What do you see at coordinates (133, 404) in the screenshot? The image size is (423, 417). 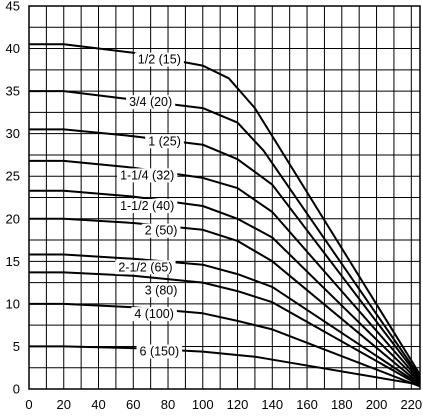 I see `x-tick-label: 60` at bounding box center [133, 404].